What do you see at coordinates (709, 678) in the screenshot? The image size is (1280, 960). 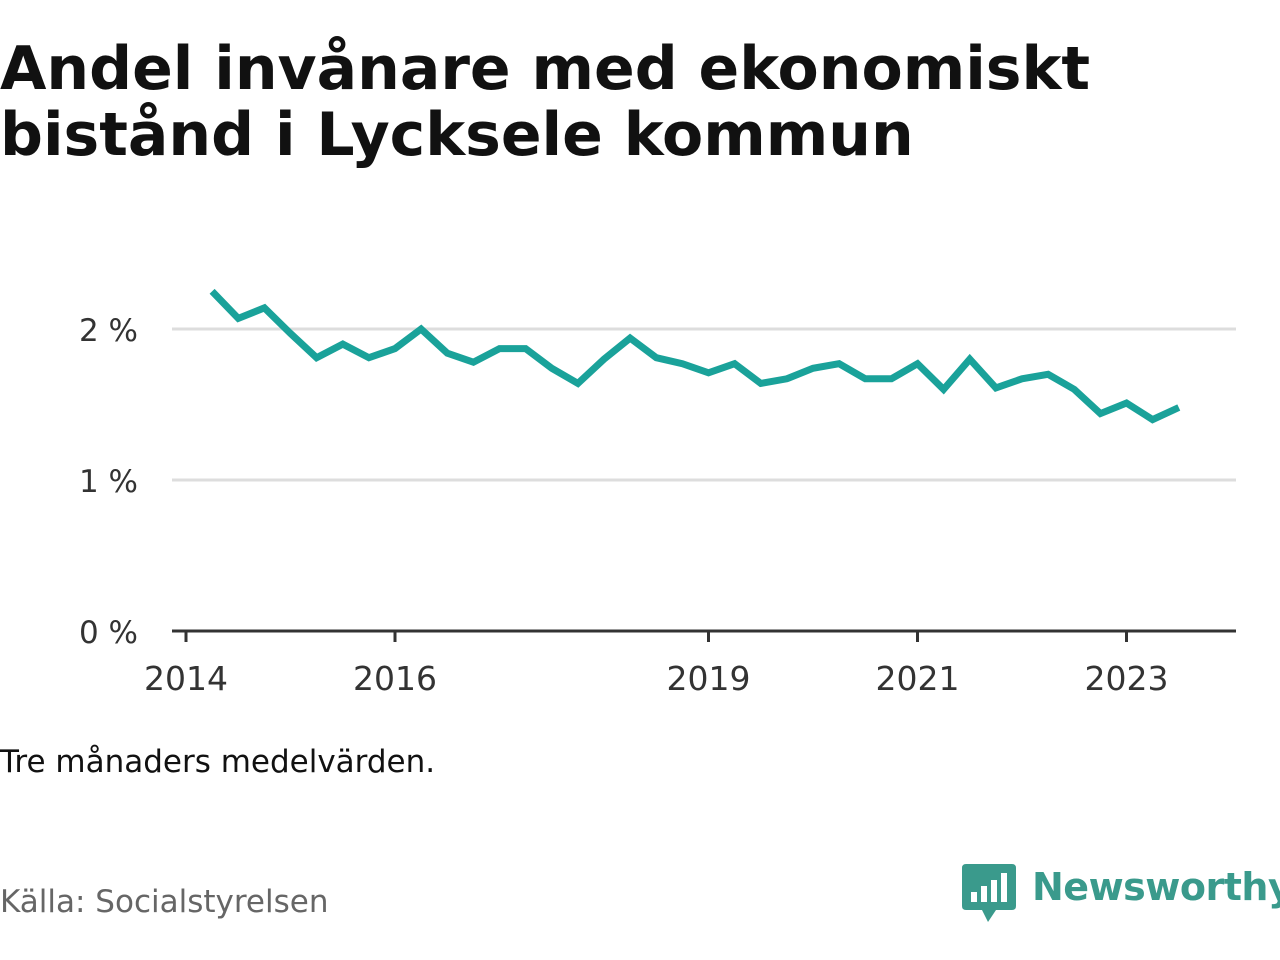 I see `x-tick-label: 2019` at bounding box center [709, 678].